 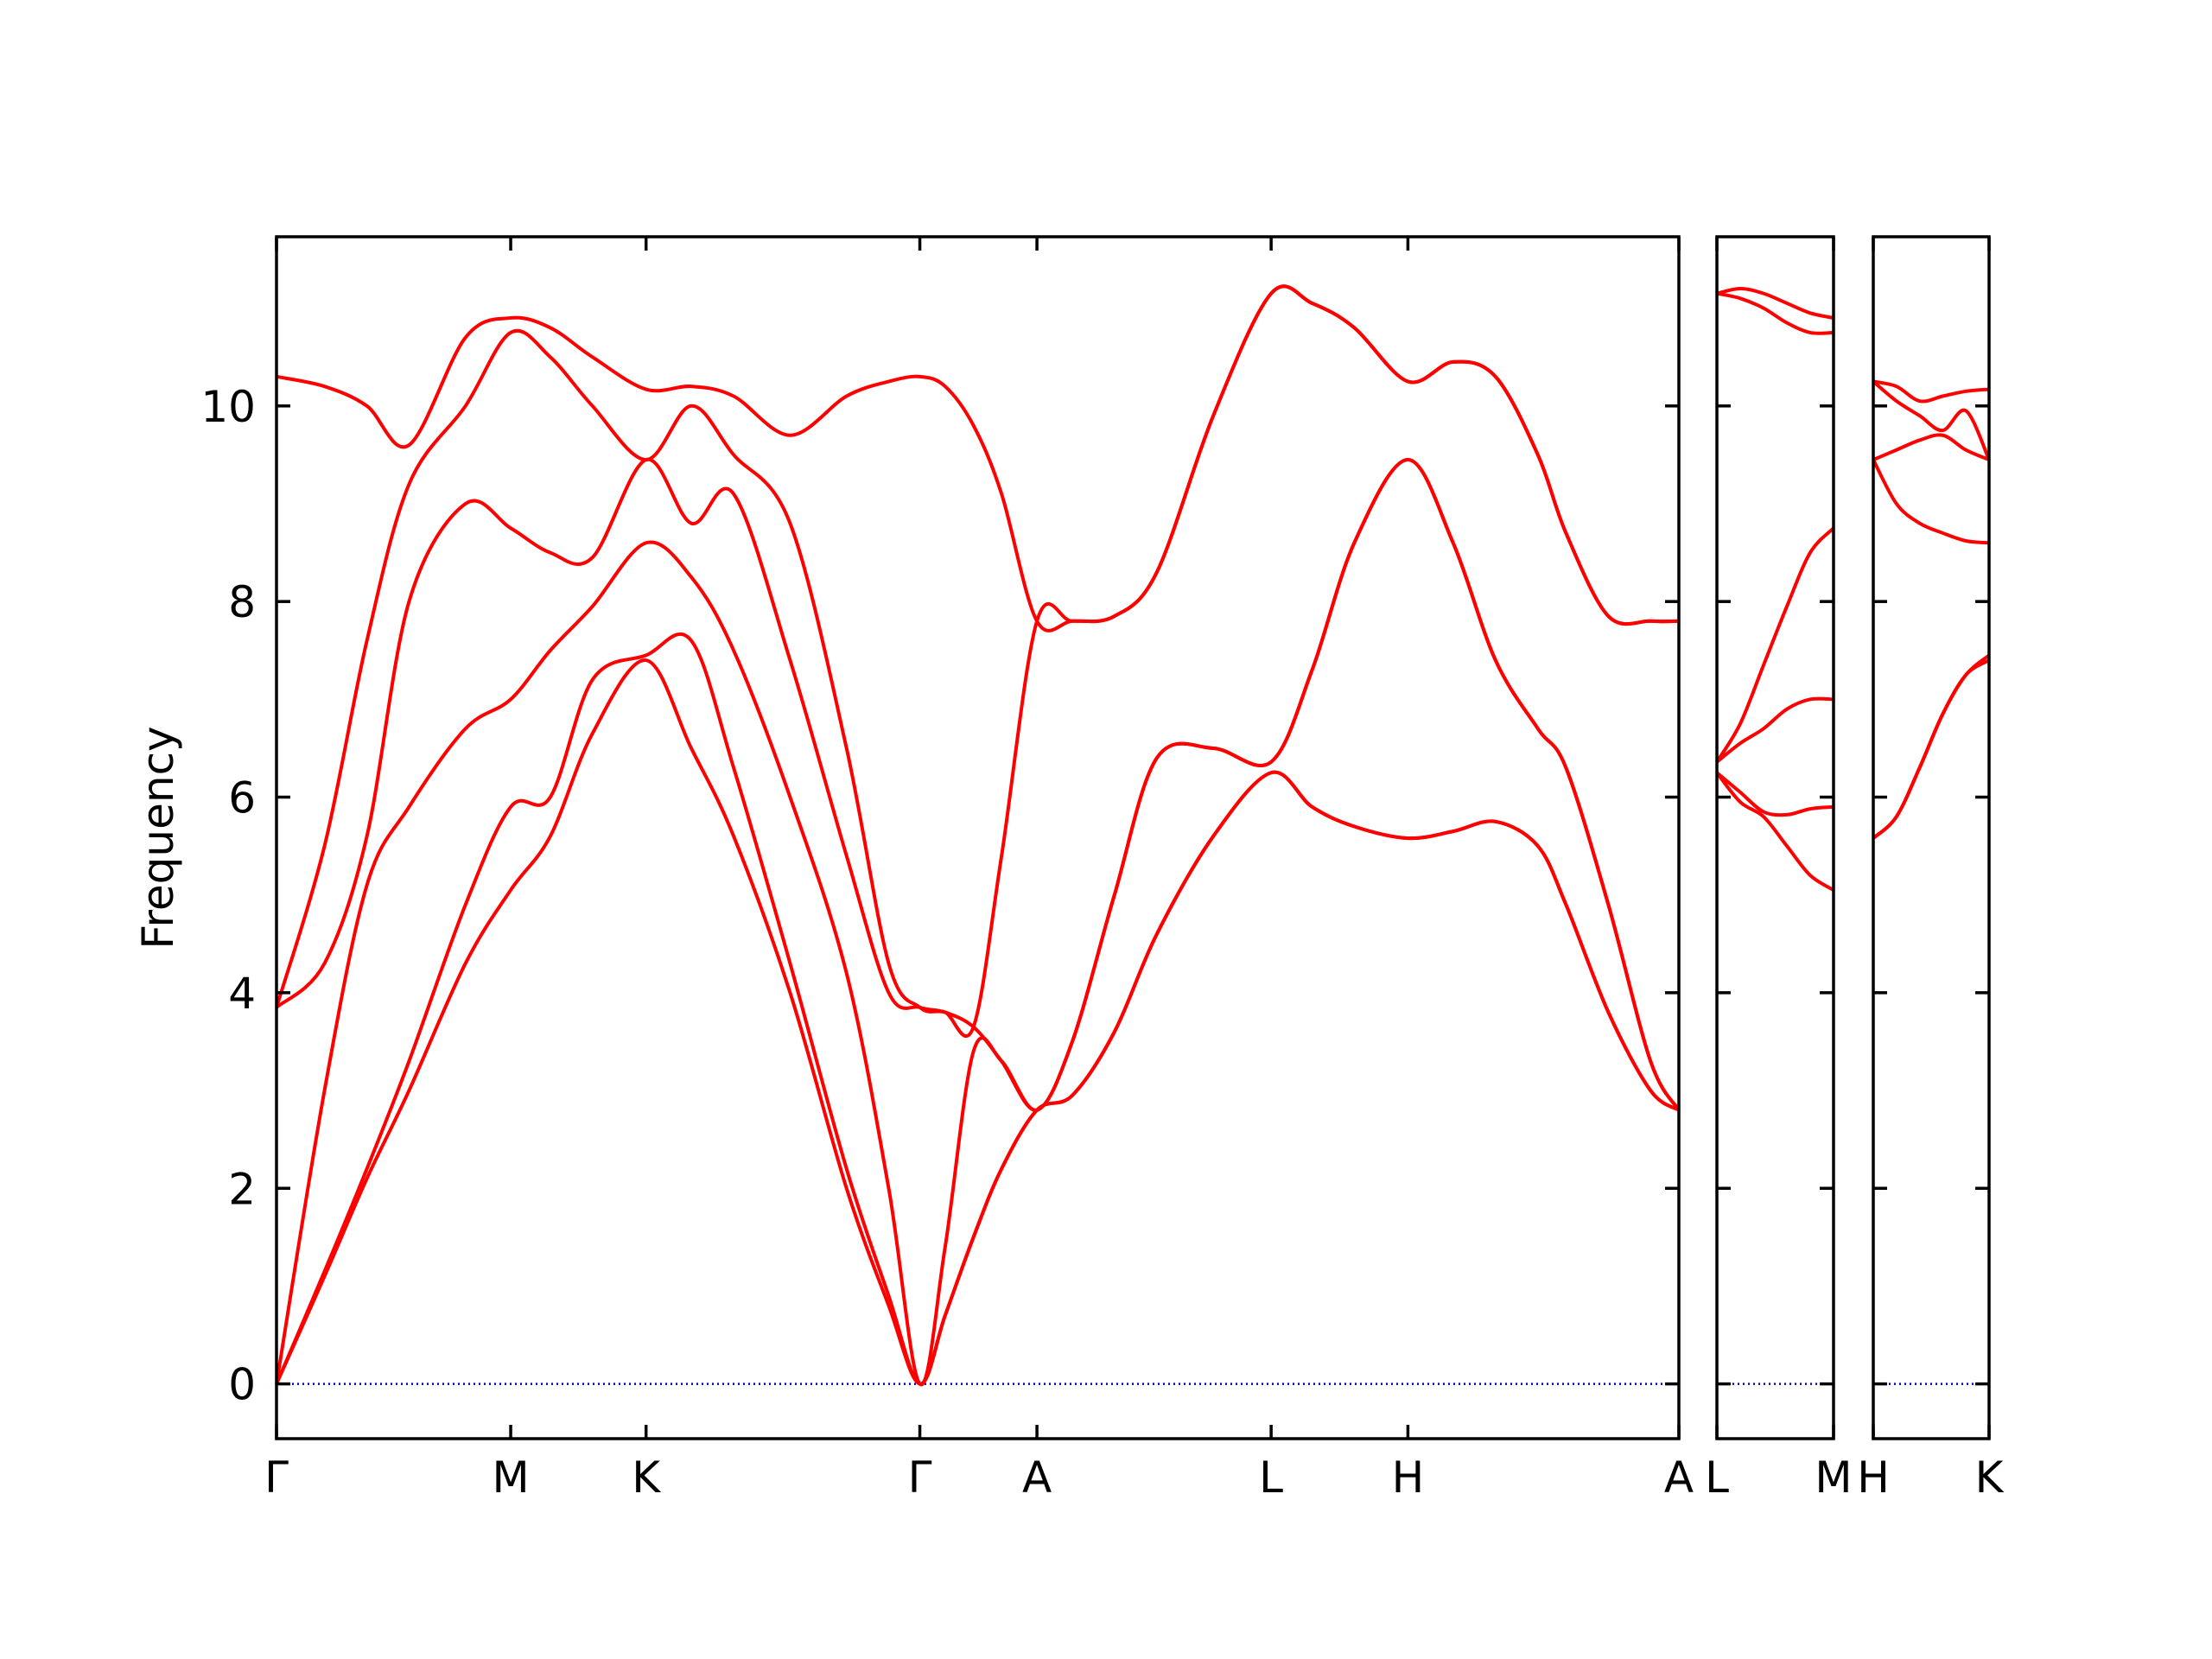 What do you see at coordinates (158, 837) in the screenshot?
I see `y-axis-label: Frequency` at bounding box center [158, 837].